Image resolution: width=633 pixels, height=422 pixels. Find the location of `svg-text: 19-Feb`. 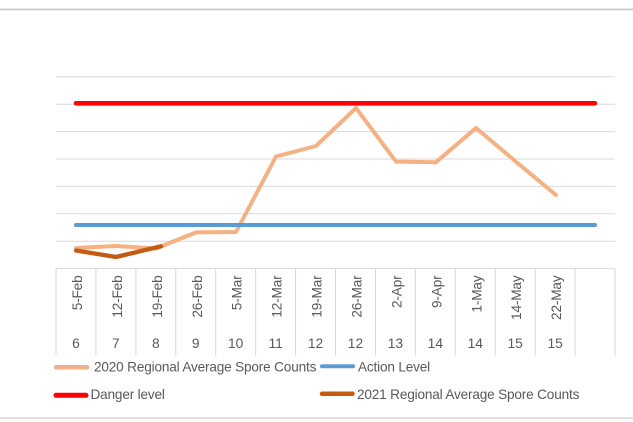

svg-text: 19-Feb is located at coordinates (157, 297).